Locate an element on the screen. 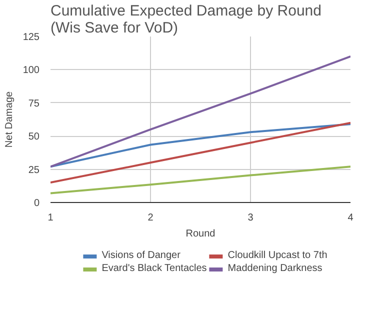 The height and width of the screenshot is (324, 370). x-tick-label: 4 is located at coordinates (351, 218).